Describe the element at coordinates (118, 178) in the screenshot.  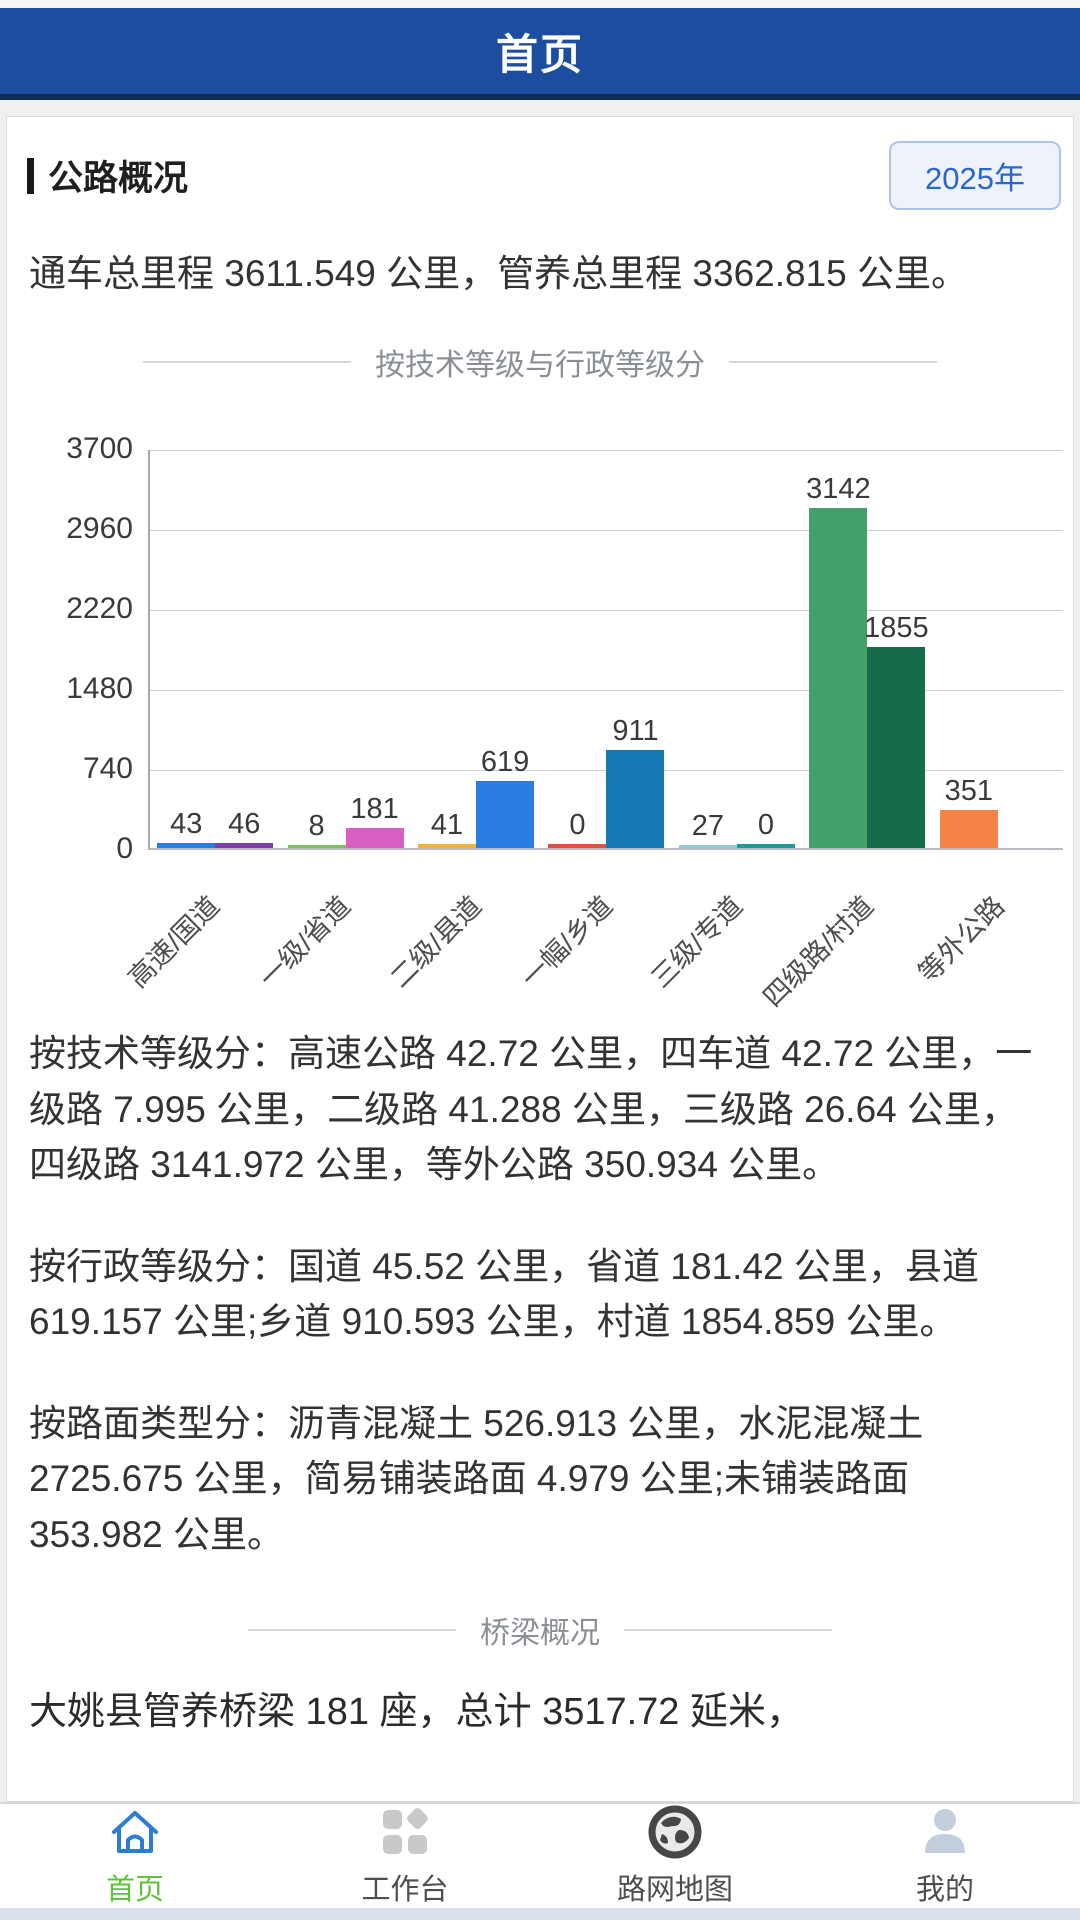
I see `section-title: 公路概况` at that location.